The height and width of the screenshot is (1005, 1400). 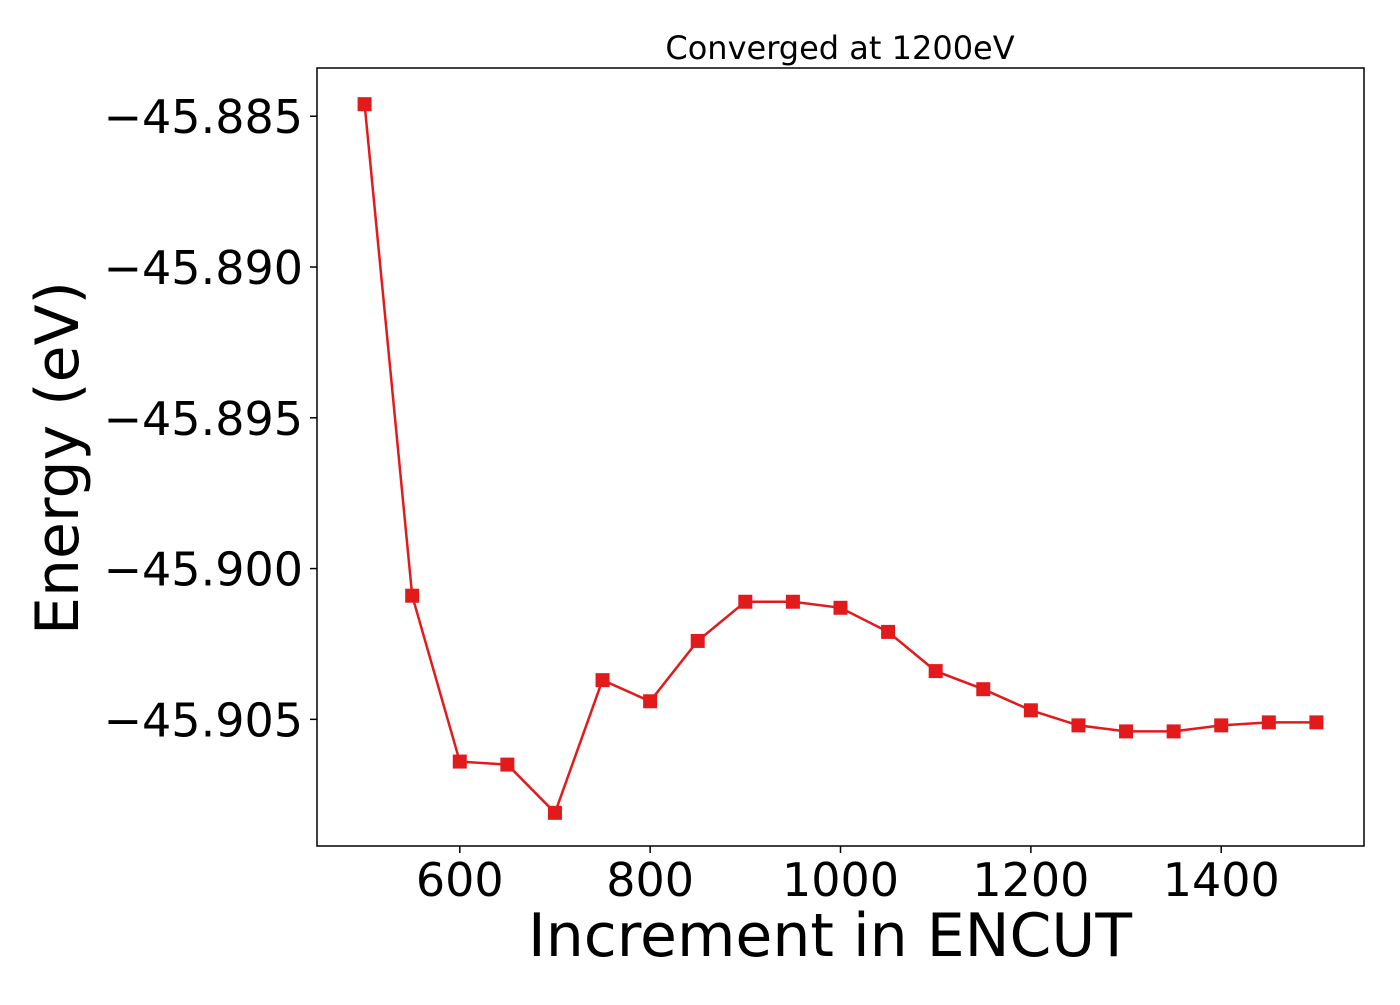 I want to click on y-tick-label: −45.890, so click(x=204, y=268).